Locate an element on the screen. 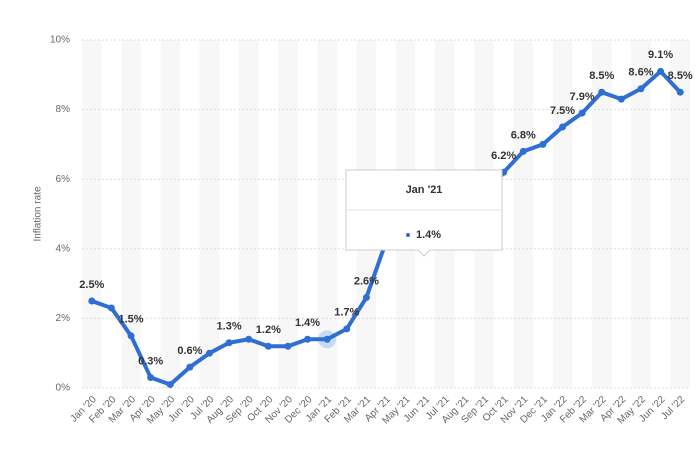 The height and width of the screenshot is (451, 696). value-label: 8.6% is located at coordinates (640, 73).